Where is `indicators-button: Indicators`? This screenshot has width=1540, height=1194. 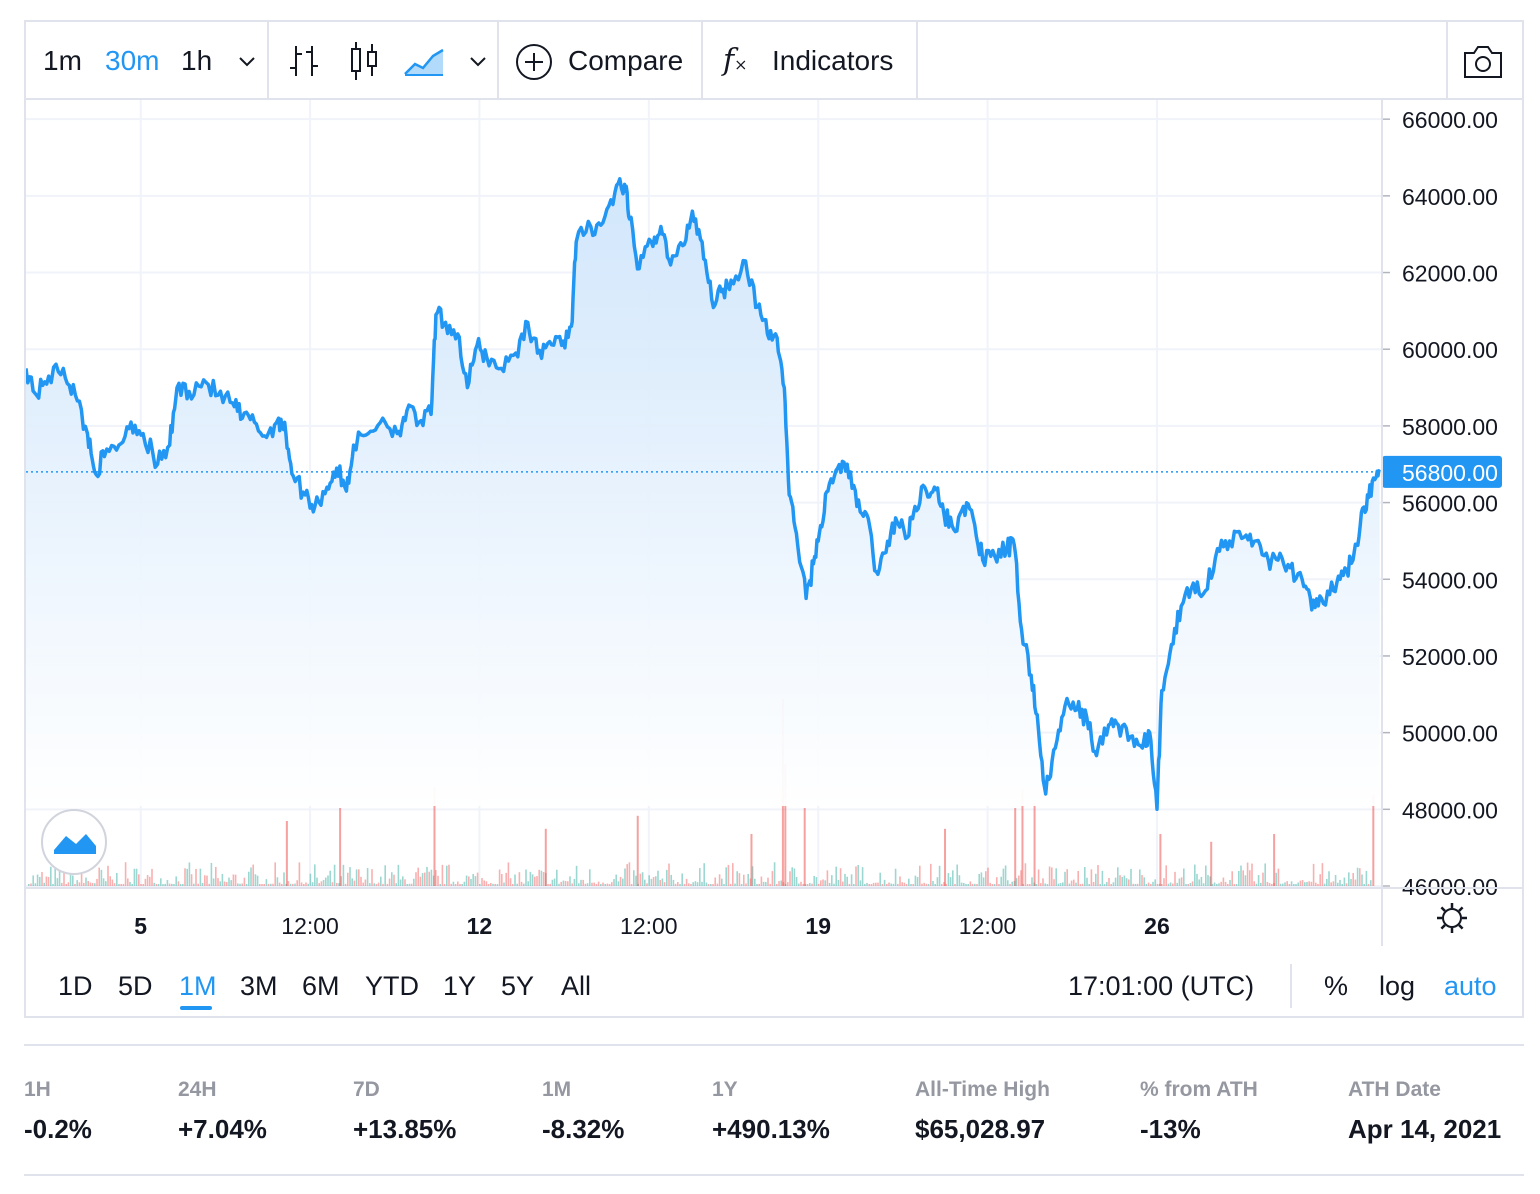
indicators-button: Indicators is located at coordinates (833, 60).